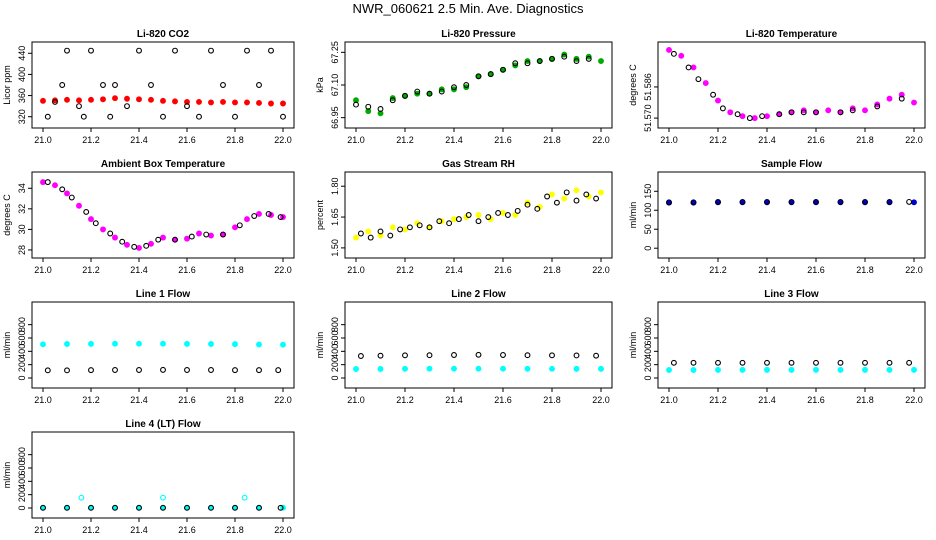  What do you see at coordinates (7, 475) in the screenshot?
I see `y-axis-label: ml/min` at bounding box center [7, 475].